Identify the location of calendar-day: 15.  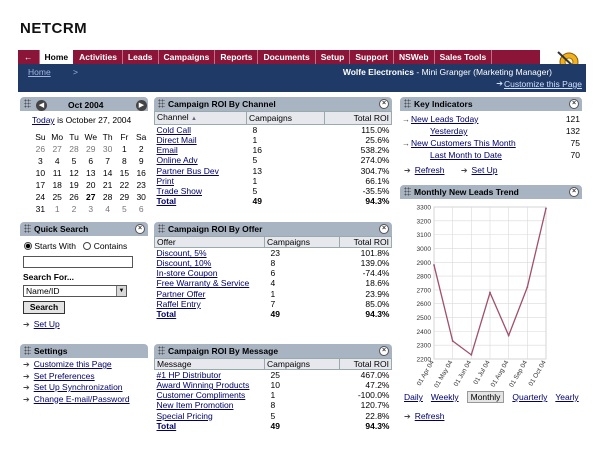
(124, 173).